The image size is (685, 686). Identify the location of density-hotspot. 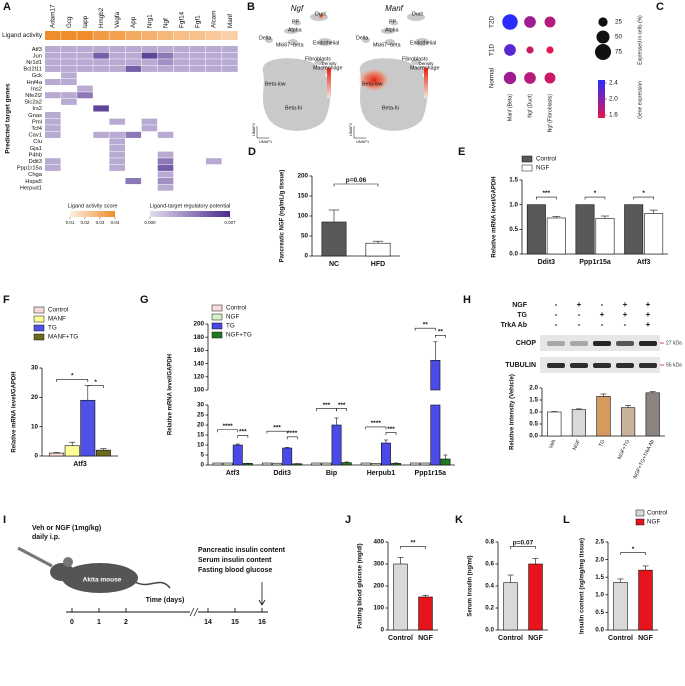
(321, 16).